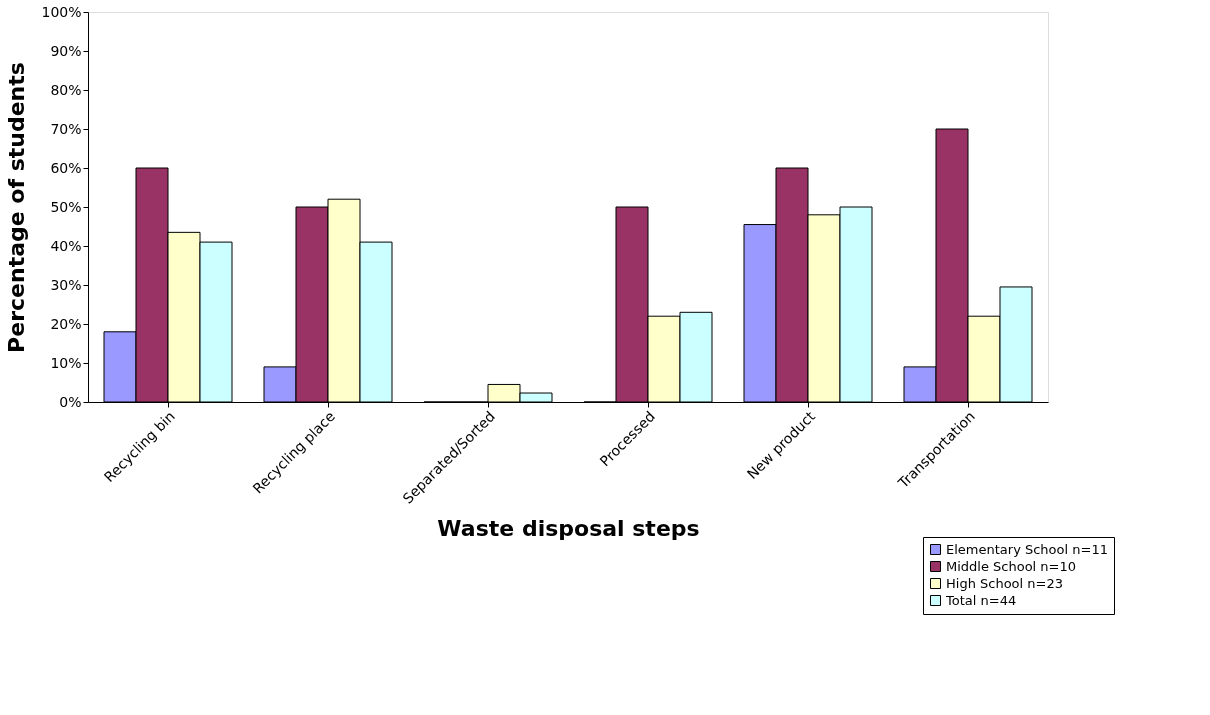 This screenshot has width=1210, height=715. I want to click on y-axis-title: Percentage of students, so click(17, 207).